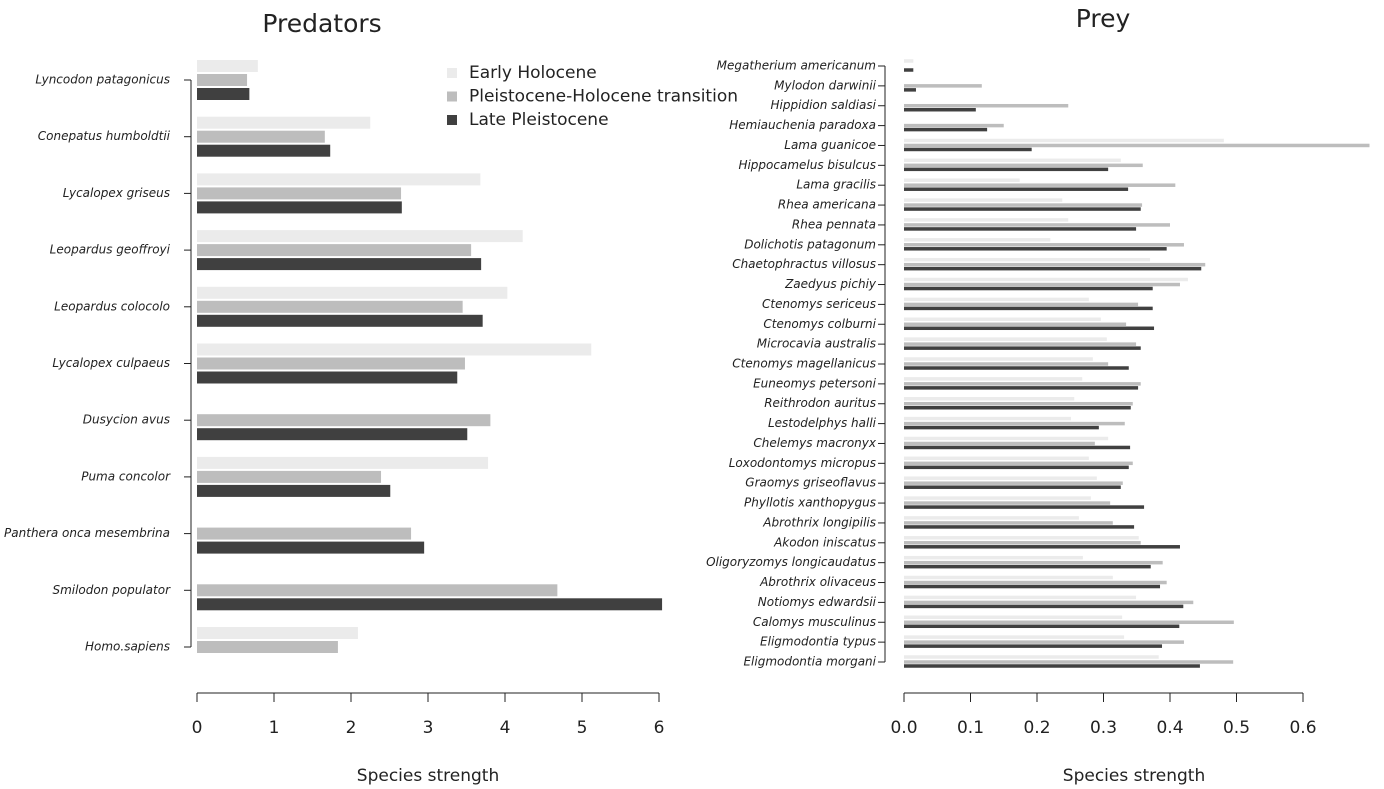  What do you see at coordinates (87, 533) in the screenshot?
I see `y-tick-label: Panthera onca mesembrina` at bounding box center [87, 533].